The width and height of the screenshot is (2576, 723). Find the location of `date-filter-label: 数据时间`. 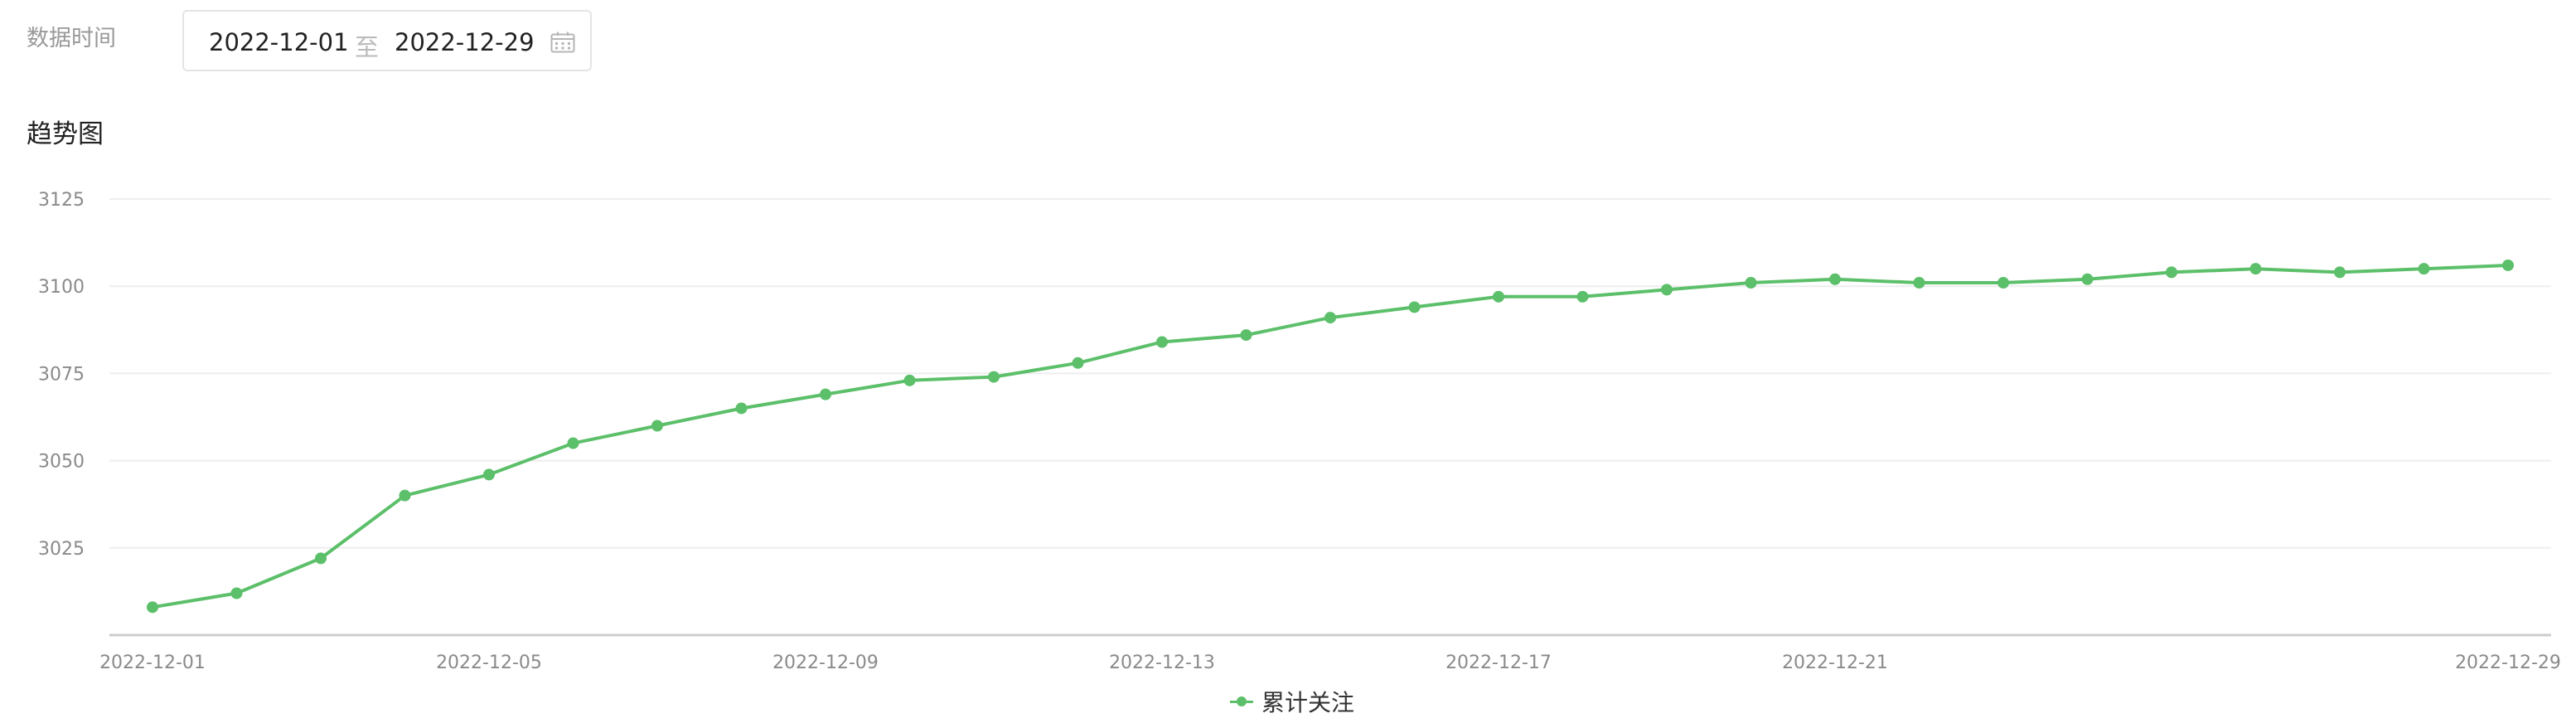

date-filter-label: 数据时间 is located at coordinates (71, 38).